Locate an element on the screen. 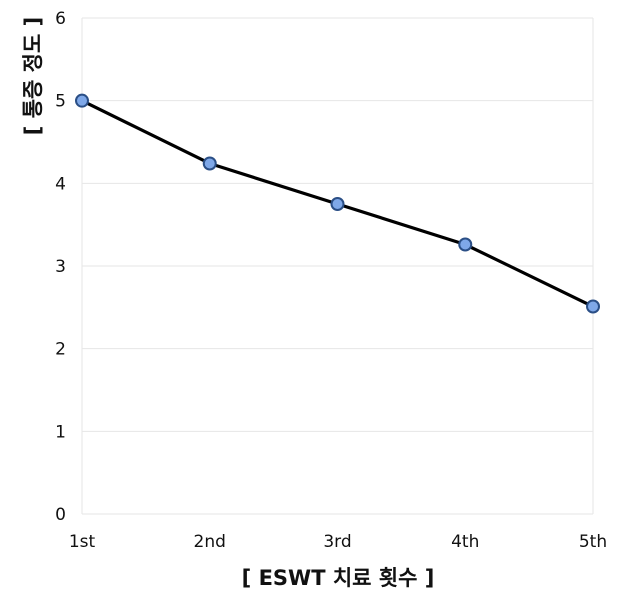 This screenshot has height=600, width=620. x-axis-title: [ ESWT 치료 횟수 ] is located at coordinates (338, 578).